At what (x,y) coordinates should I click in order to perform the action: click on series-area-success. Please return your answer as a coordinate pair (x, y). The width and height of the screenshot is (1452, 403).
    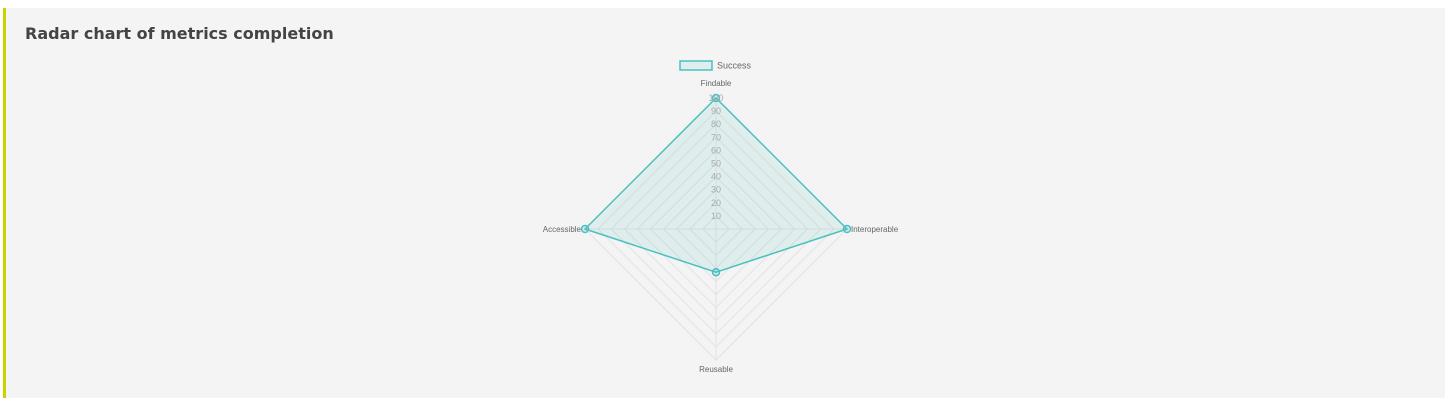
    Looking at the image, I should click on (716, 185).